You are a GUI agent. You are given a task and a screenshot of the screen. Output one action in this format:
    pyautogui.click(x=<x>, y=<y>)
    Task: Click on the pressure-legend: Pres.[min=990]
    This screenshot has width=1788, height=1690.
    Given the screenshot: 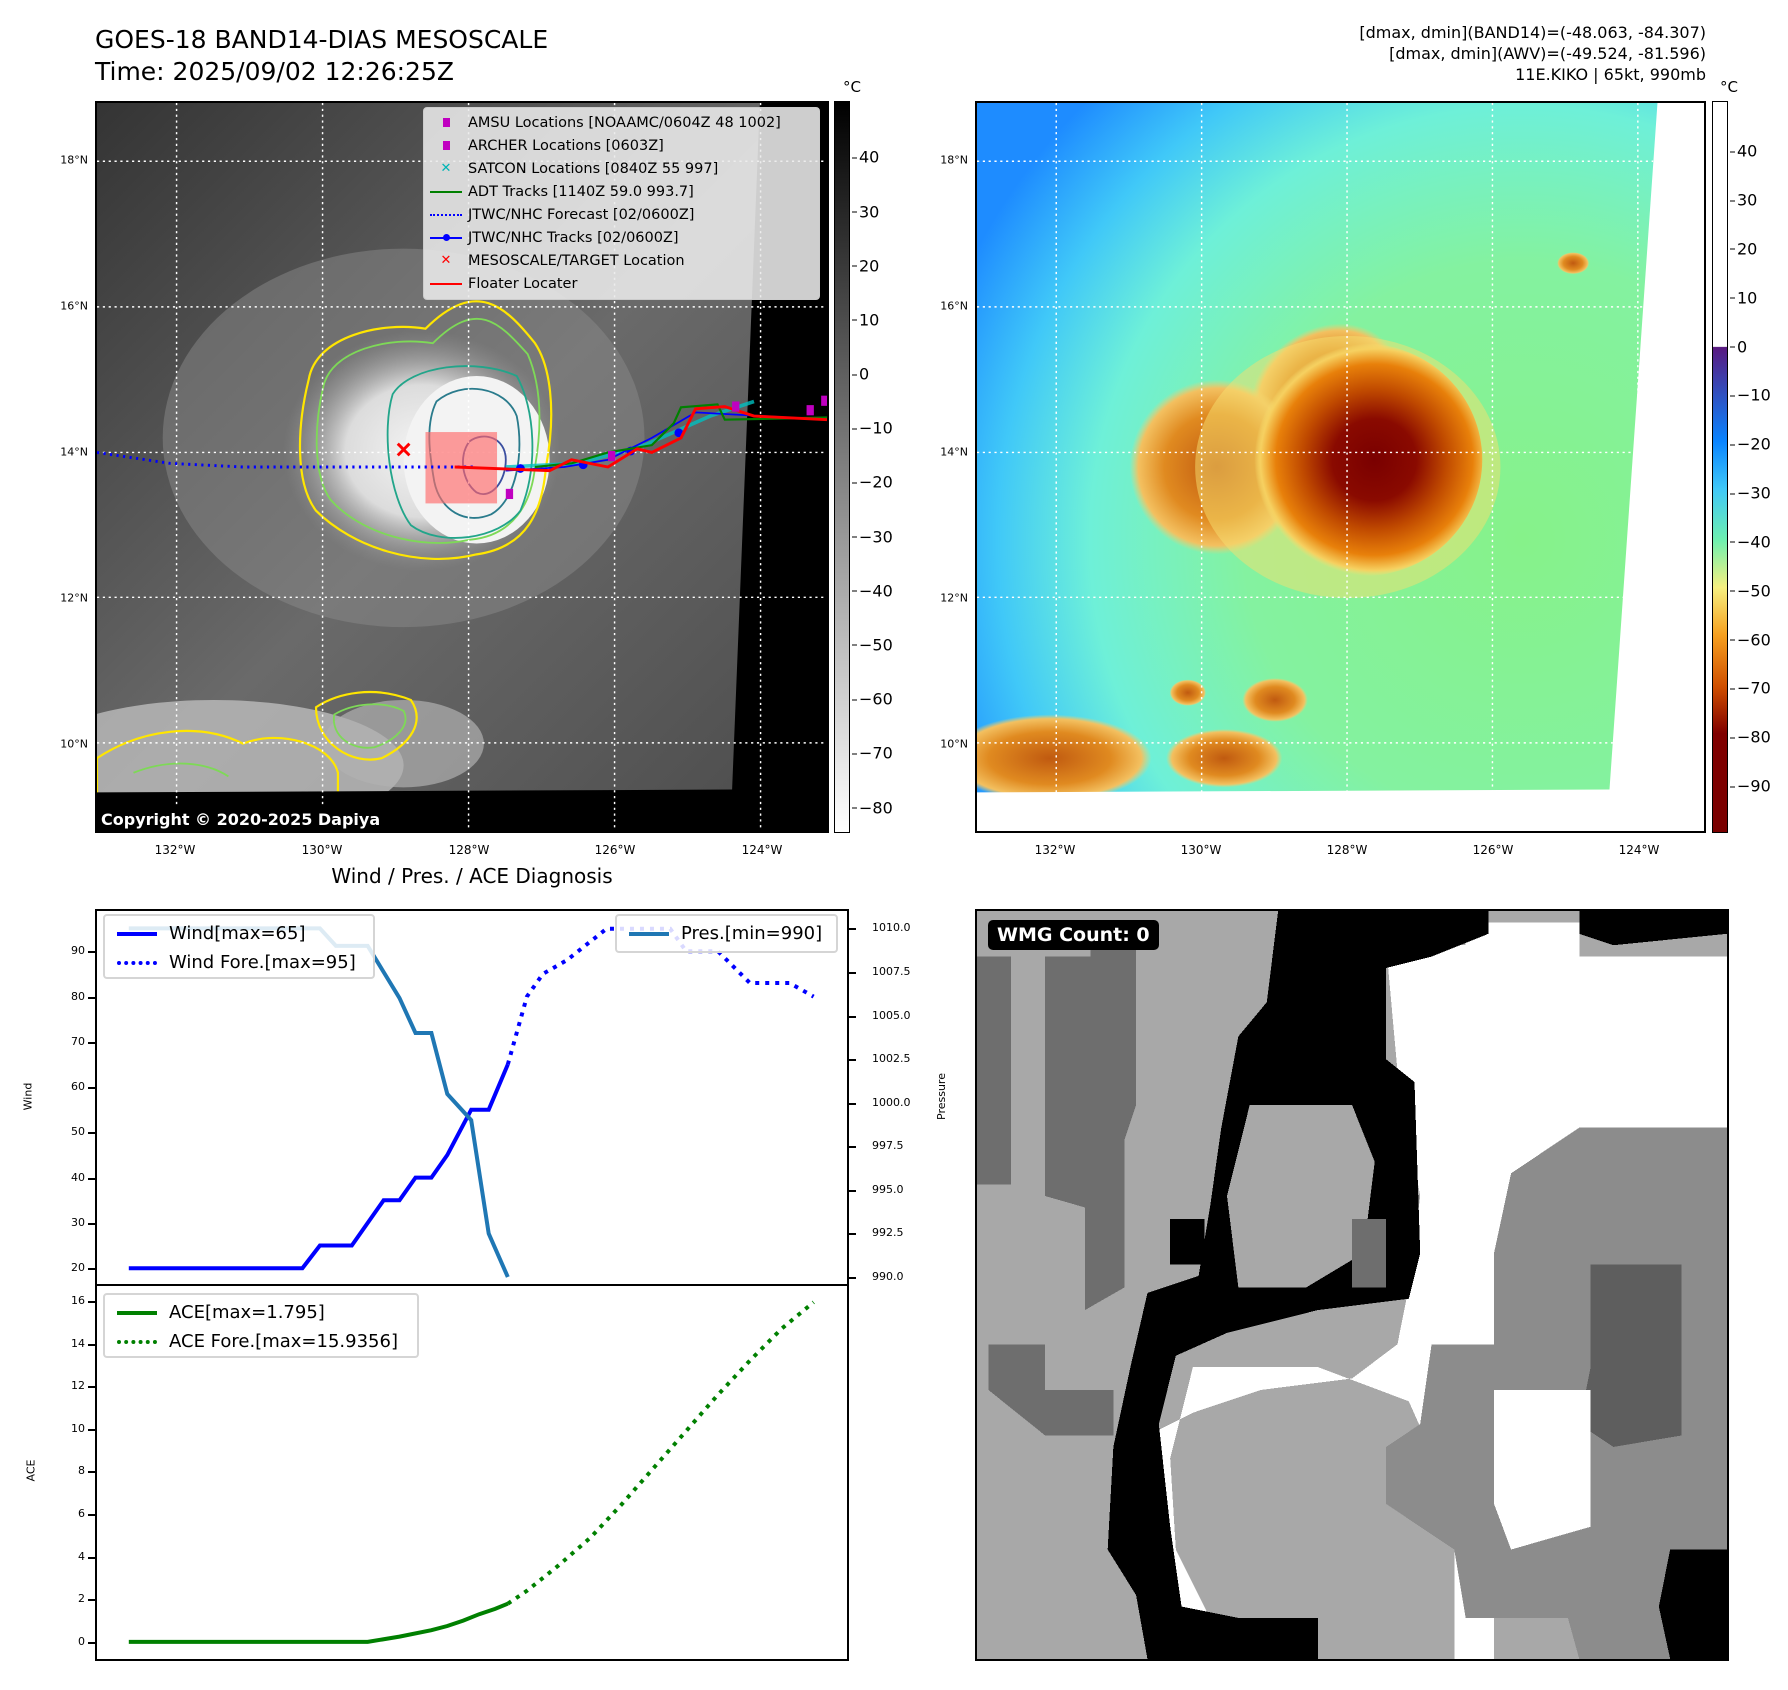 What is the action you would take?
    pyautogui.click(x=726, y=933)
    